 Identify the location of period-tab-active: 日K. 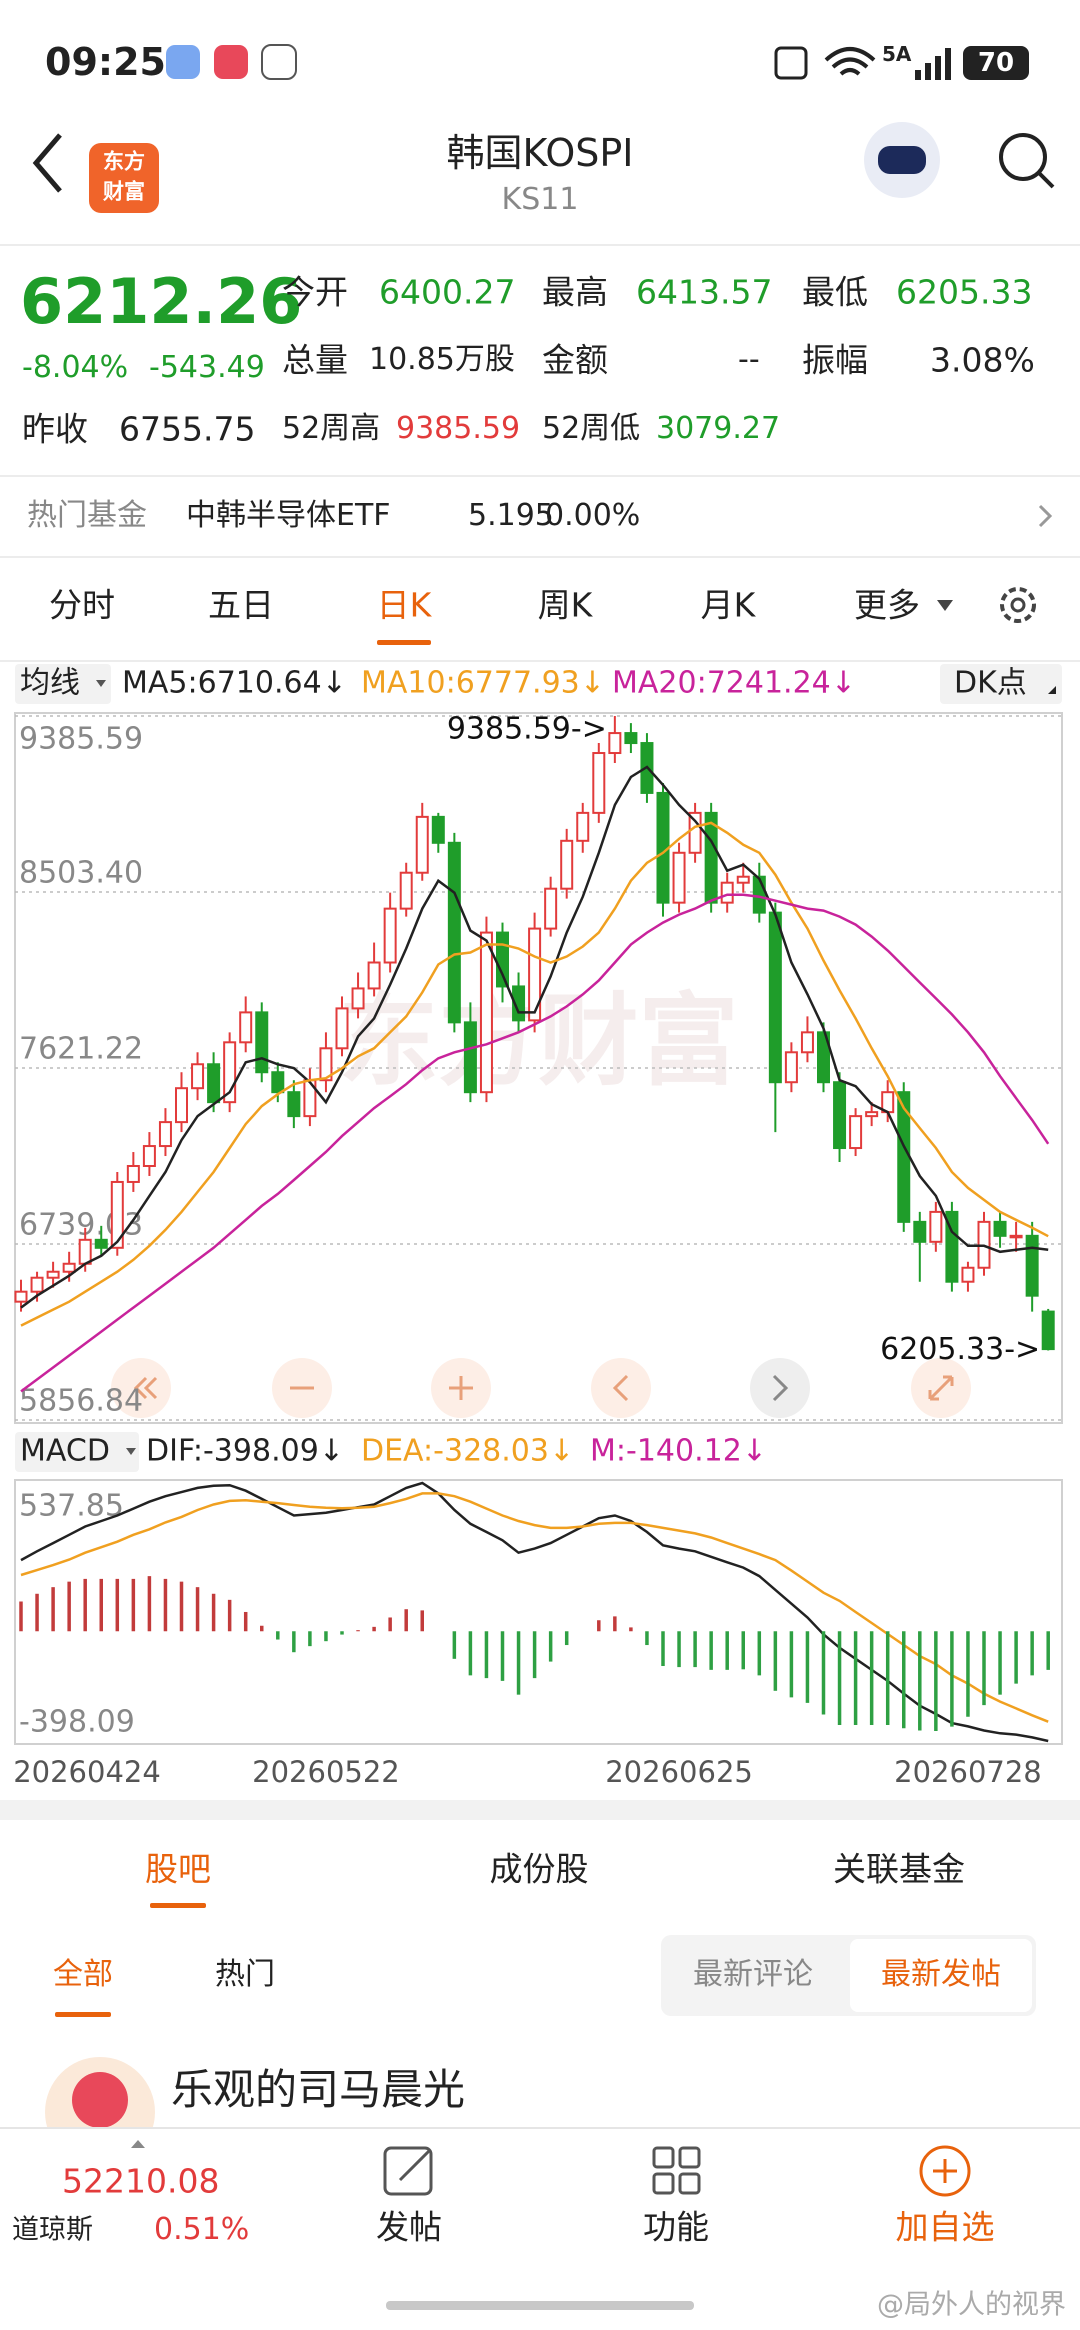
(404, 605).